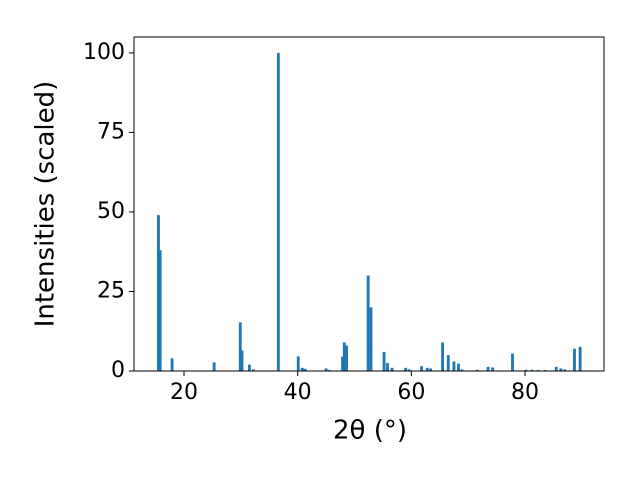 The height and width of the screenshot is (480, 640). Describe the element at coordinates (111, 131) in the screenshot. I see `y-tick-label: 75` at that location.